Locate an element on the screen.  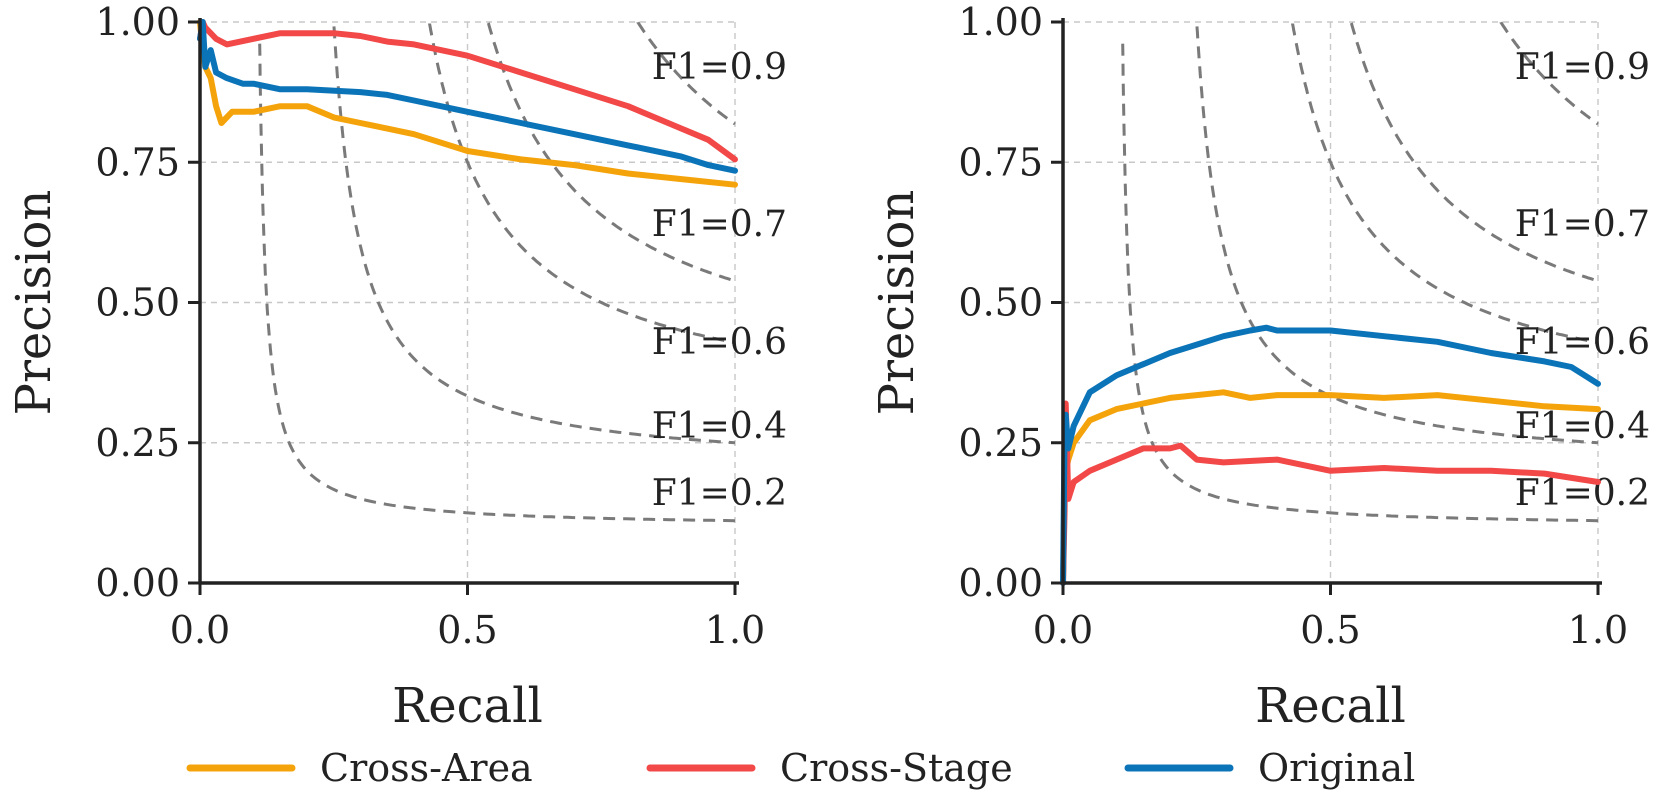
iso-f1-label: F1=0.2 is located at coordinates (719, 493).